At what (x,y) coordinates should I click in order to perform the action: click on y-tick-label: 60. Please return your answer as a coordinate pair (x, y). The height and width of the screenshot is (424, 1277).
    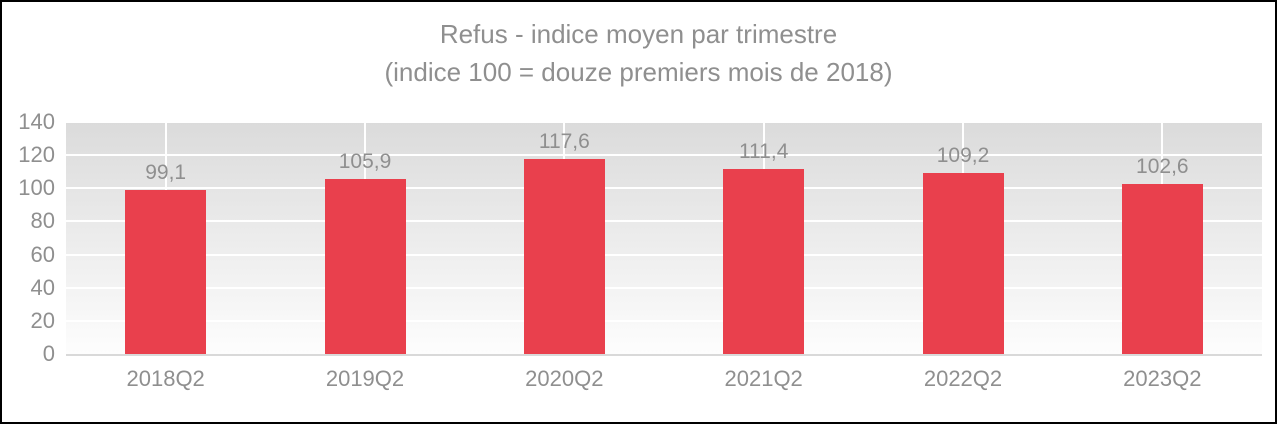
    Looking at the image, I should click on (42, 254).